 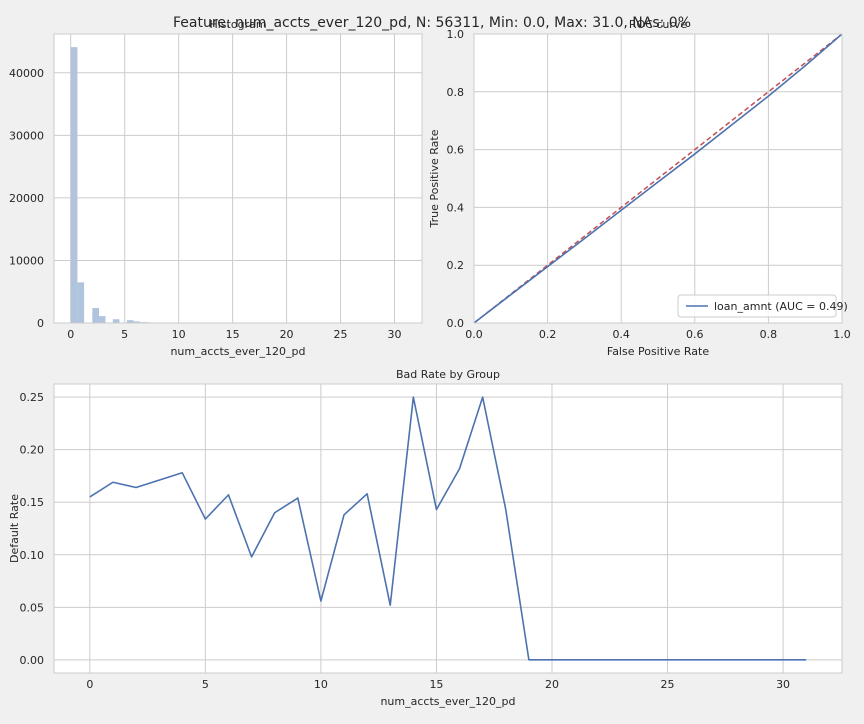 What do you see at coordinates (26, 260) in the screenshot?
I see `y-tick-label: 10000` at bounding box center [26, 260].